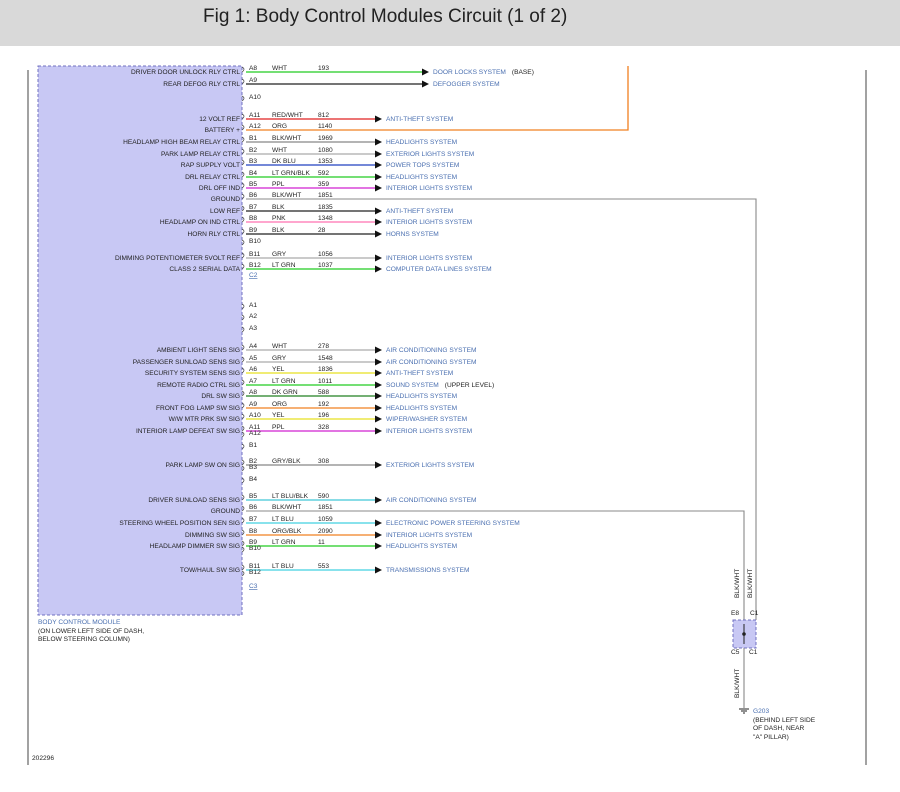  Describe the element at coordinates (323, 461) in the screenshot. I see `circuit-number: 308` at that location.